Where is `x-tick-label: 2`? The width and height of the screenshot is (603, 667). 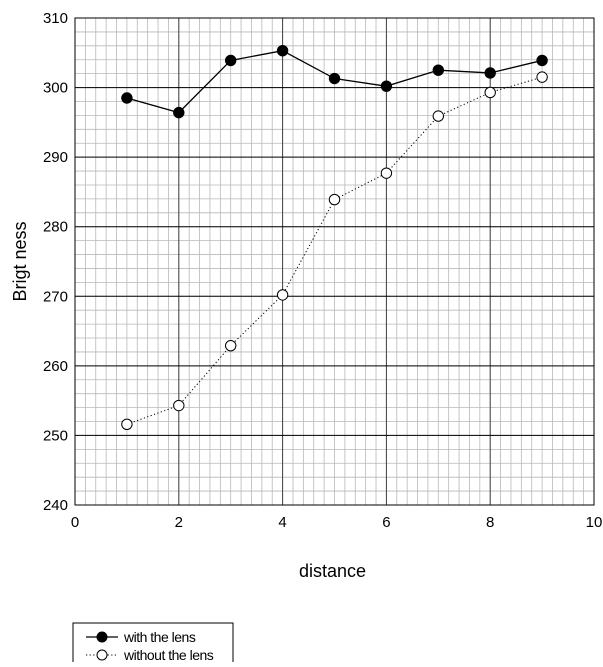
x-tick-label: 2 is located at coordinates (179, 522).